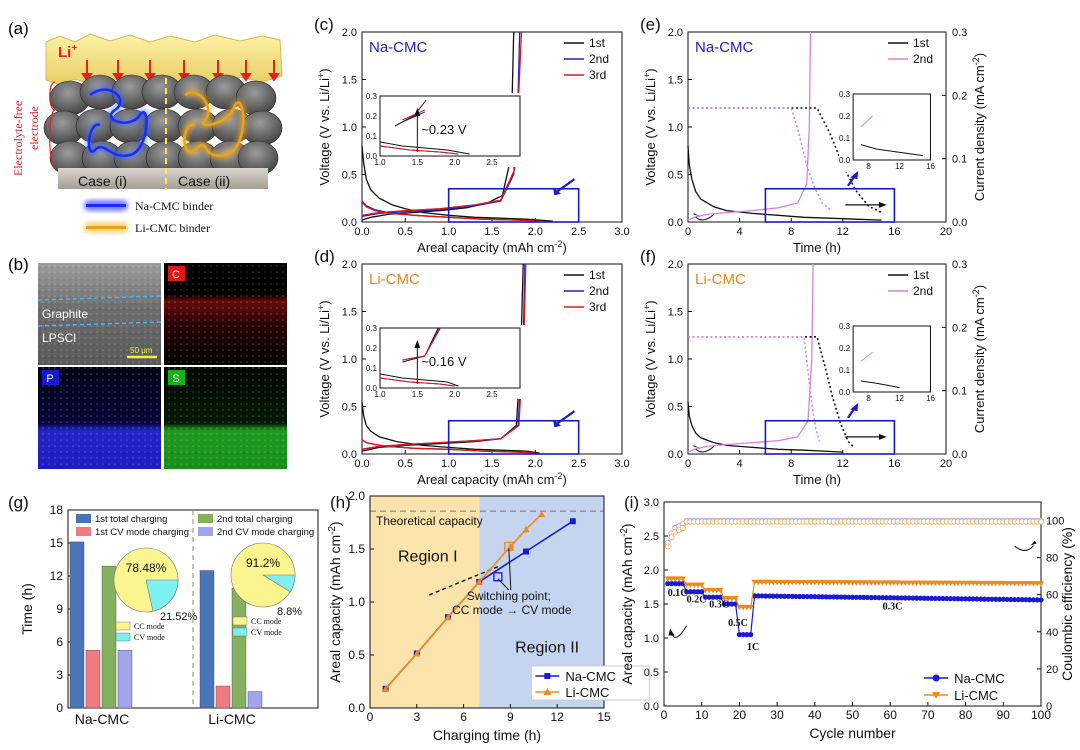 The height and width of the screenshot is (750, 1080). Describe the element at coordinates (492, 394) in the screenshot. I see `inset-x-tick: 2.5` at that location.